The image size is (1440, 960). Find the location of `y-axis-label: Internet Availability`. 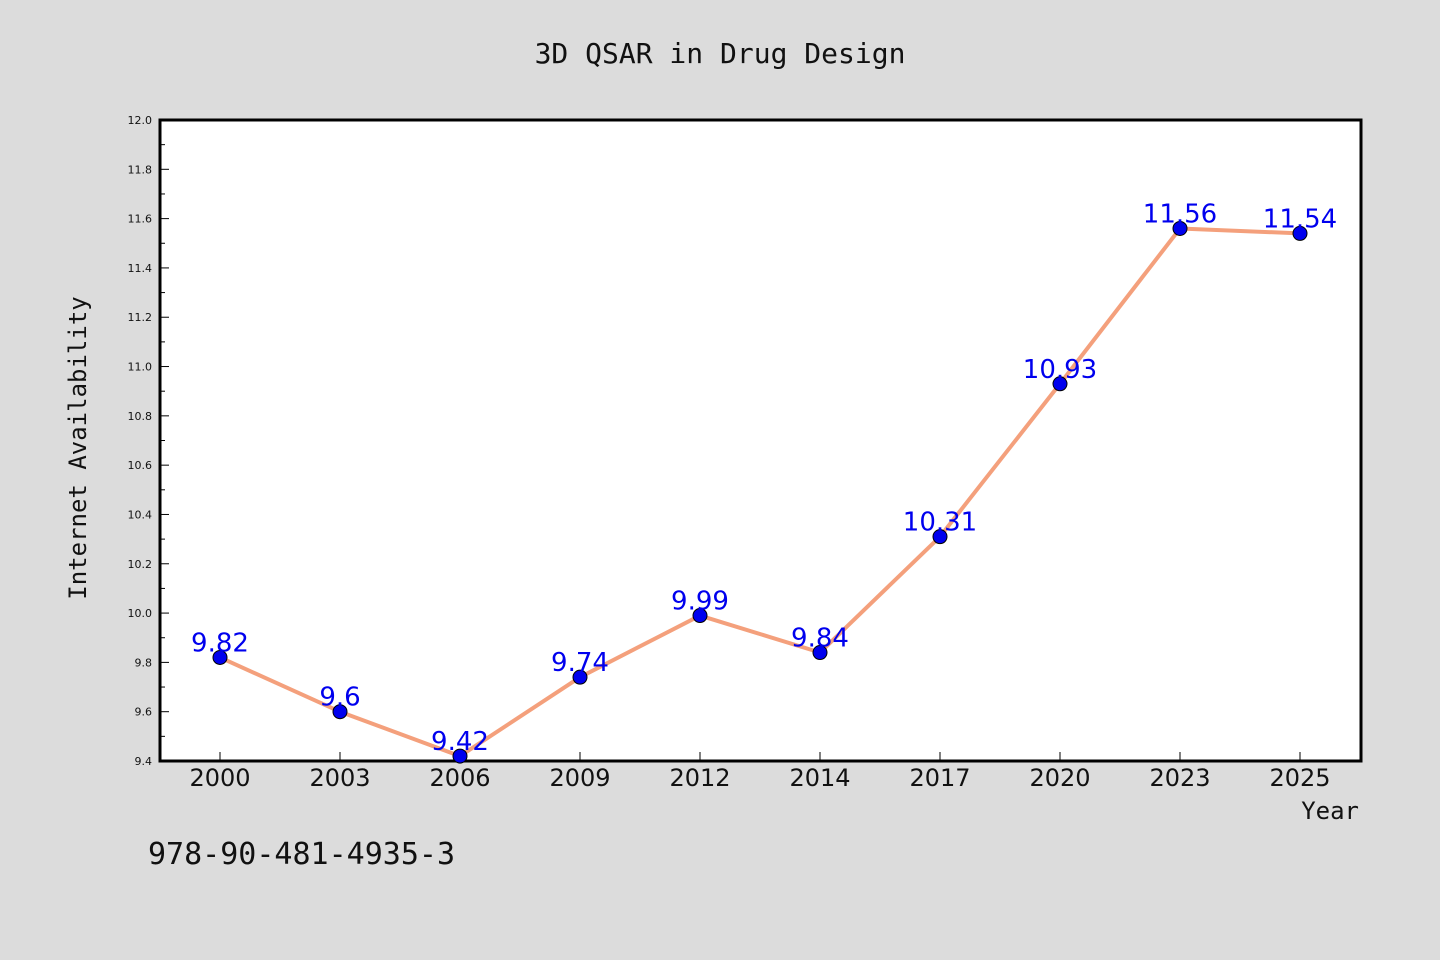

y-axis-label: Internet Availability is located at coordinates (78, 447).